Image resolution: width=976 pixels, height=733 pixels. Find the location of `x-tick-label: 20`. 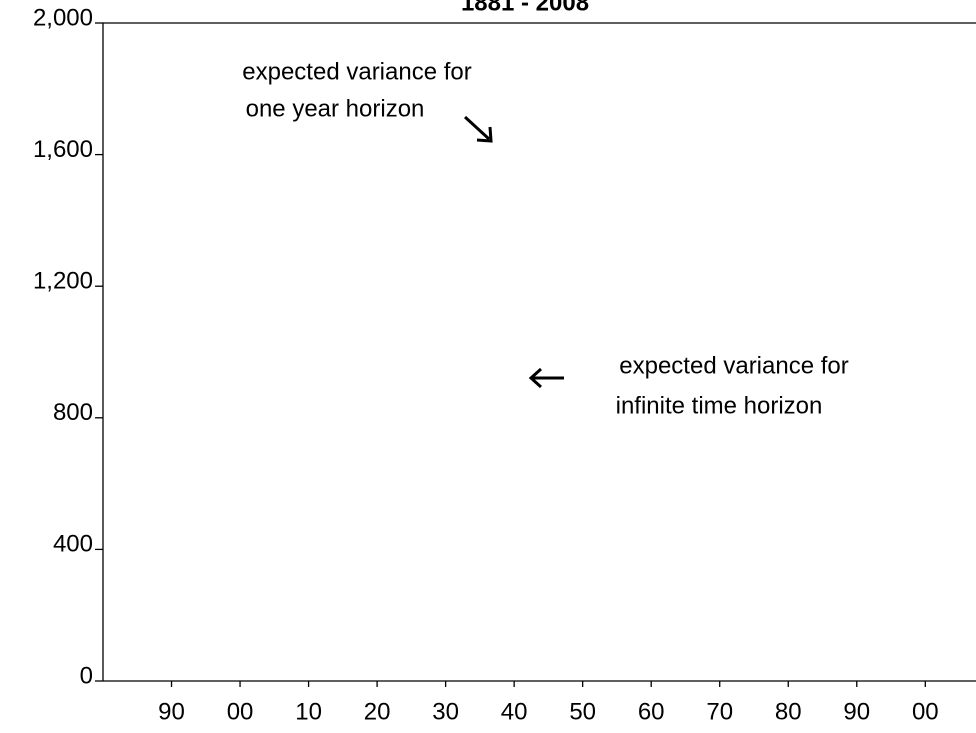

x-tick-label: 20 is located at coordinates (377, 711).